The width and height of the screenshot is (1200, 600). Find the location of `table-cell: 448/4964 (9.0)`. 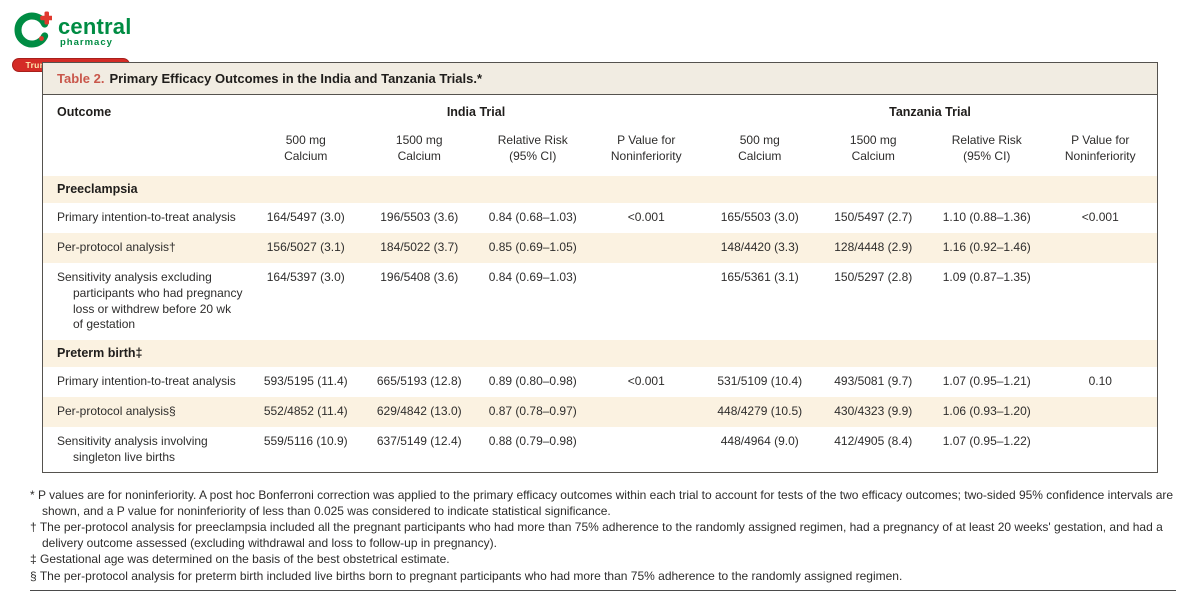

table-cell: 448/4964 (9.0) is located at coordinates (759, 440).